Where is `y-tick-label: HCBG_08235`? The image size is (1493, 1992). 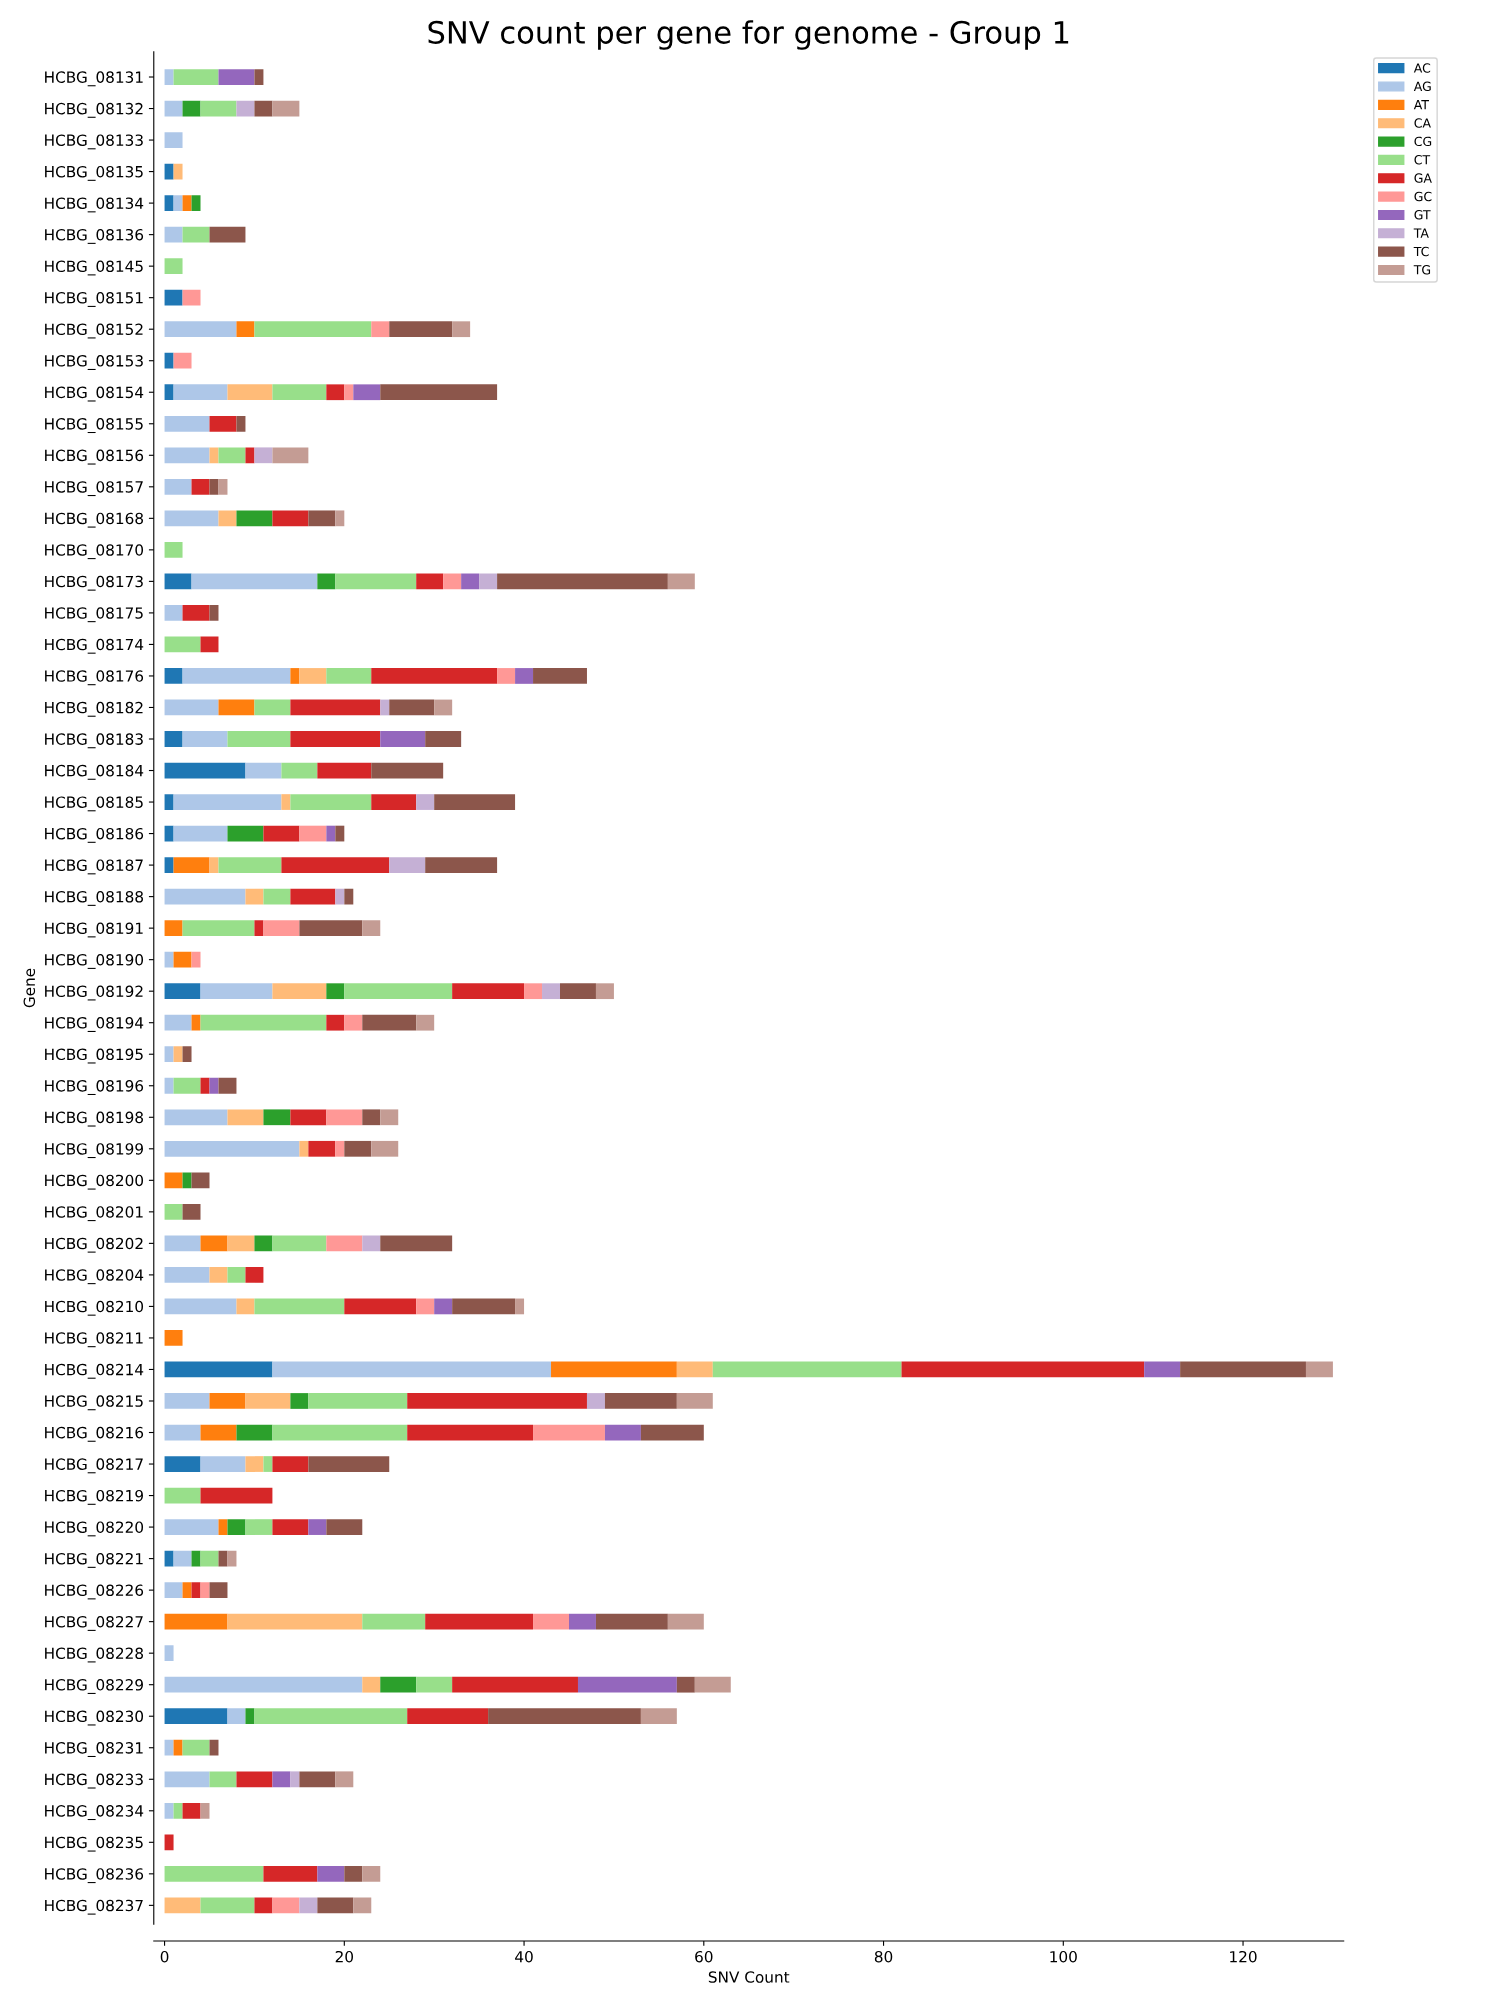 y-tick-label: HCBG_08235 is located at coordinates (94, 1844).